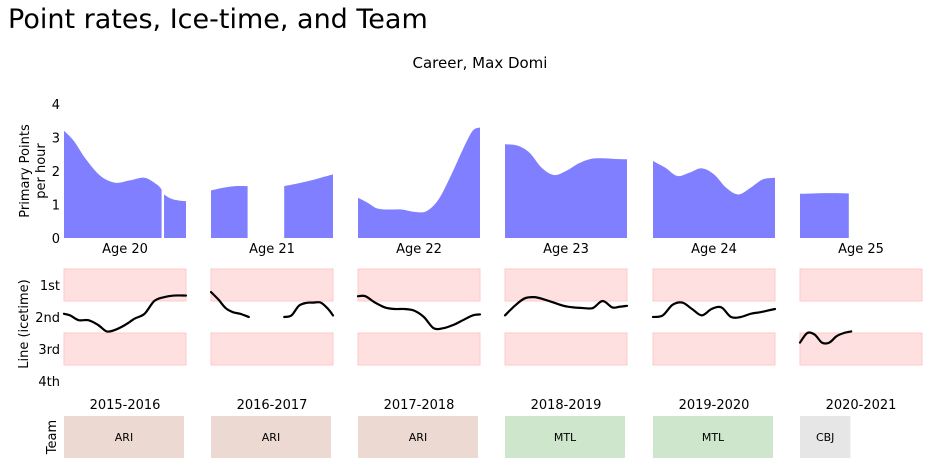 The height and width of the screenshot is (471, 936). Describe the element at coordinates (50, 286) in the screenshot. I see `icetime-ytick-label: 1st` at that location.